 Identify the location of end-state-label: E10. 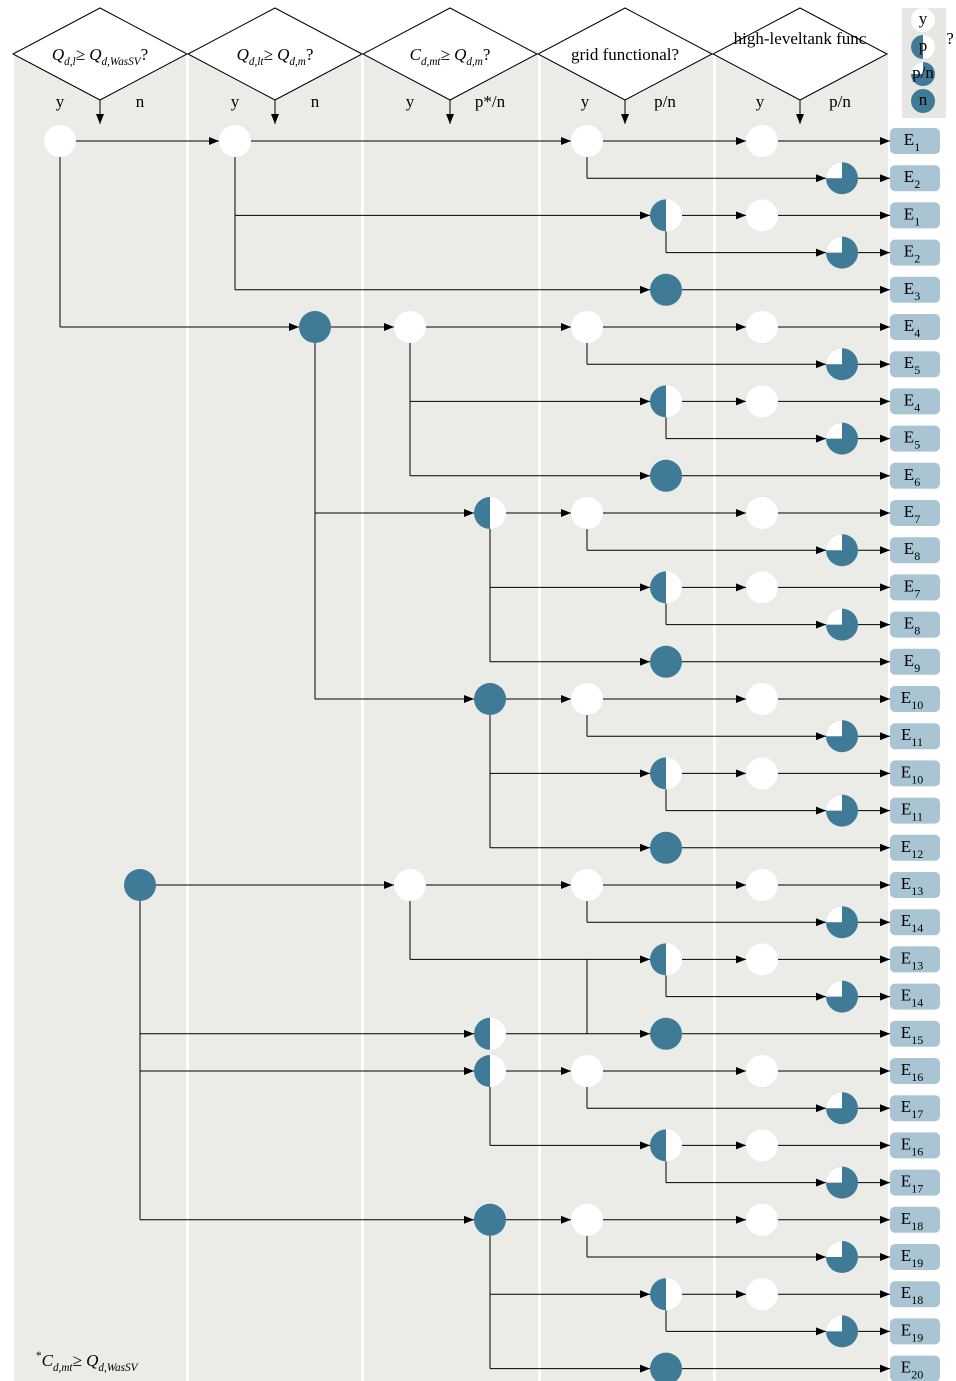
(912, 700).